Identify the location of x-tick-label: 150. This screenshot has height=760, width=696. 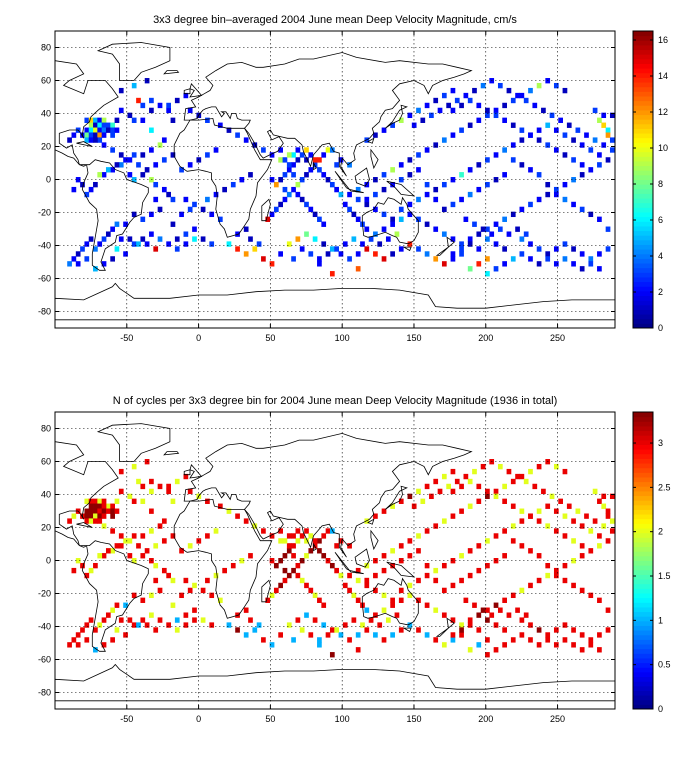
(413, 719).